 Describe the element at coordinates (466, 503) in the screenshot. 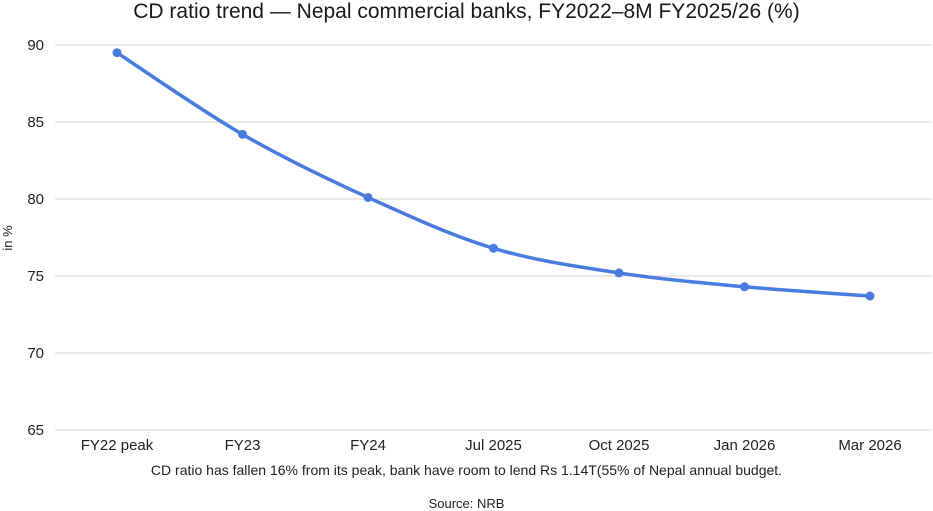

I see `source-note: Source: NRB` at that location.